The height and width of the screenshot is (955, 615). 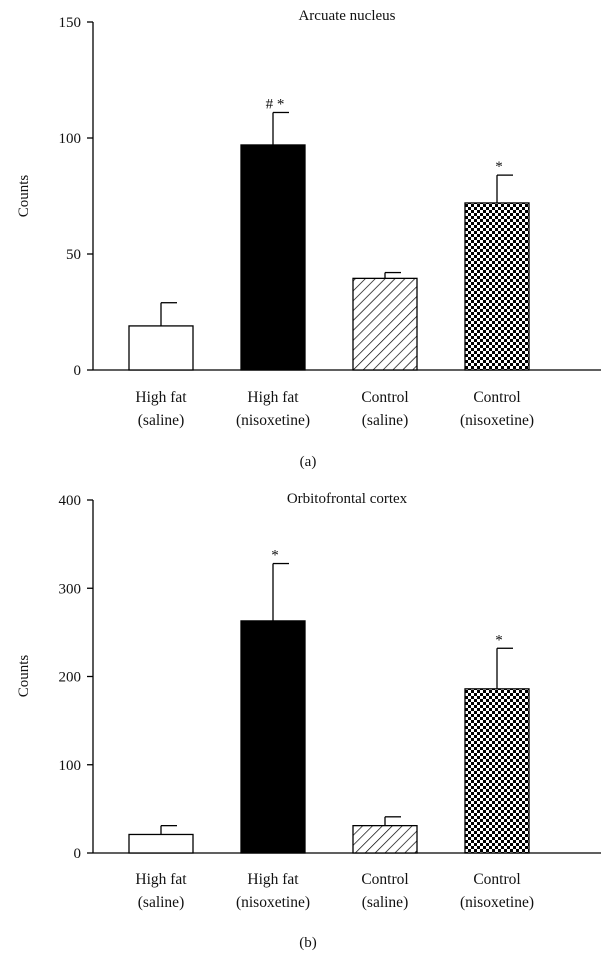 I want to click on panel-label: (b), so click(x=308, y=943).